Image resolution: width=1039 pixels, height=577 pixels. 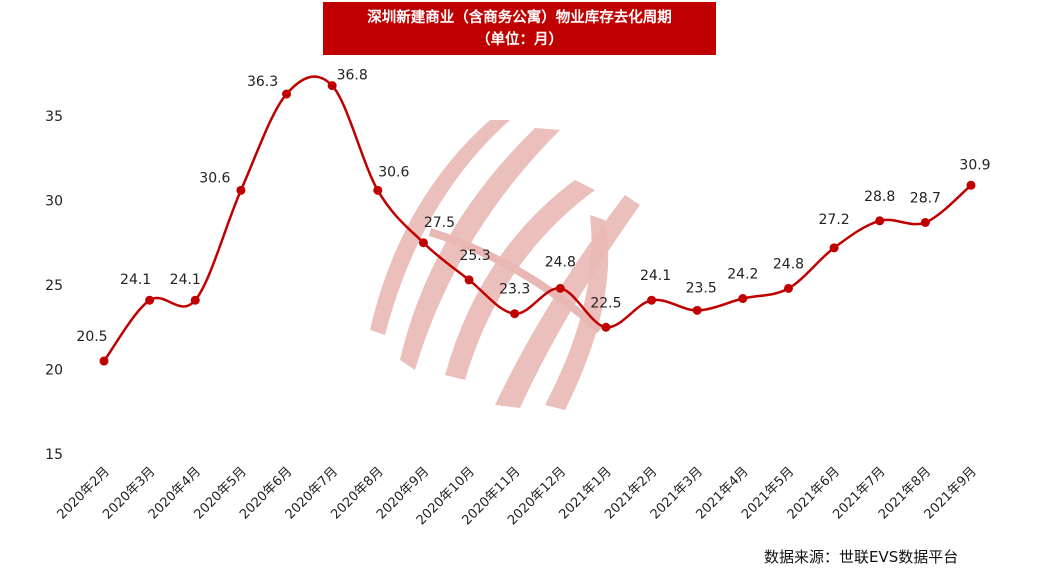 I want to click on chart-title: 深圳新建商业（含商务公寓）物业库存去化周期, so click(x=519, y=17).